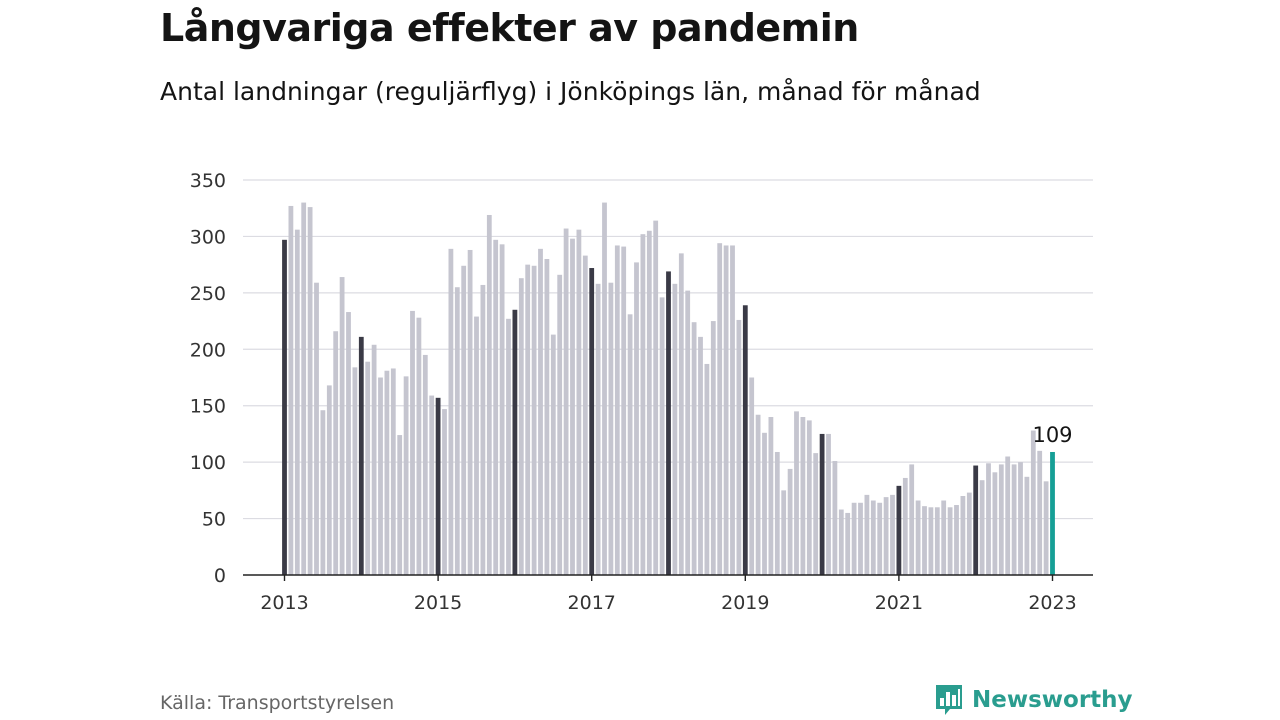 The height and width of the screenshot is (720, 1280). Describe the element at coordinates (899, 603) in the screenshot. I see `x-tick-label: 2021` at that location.